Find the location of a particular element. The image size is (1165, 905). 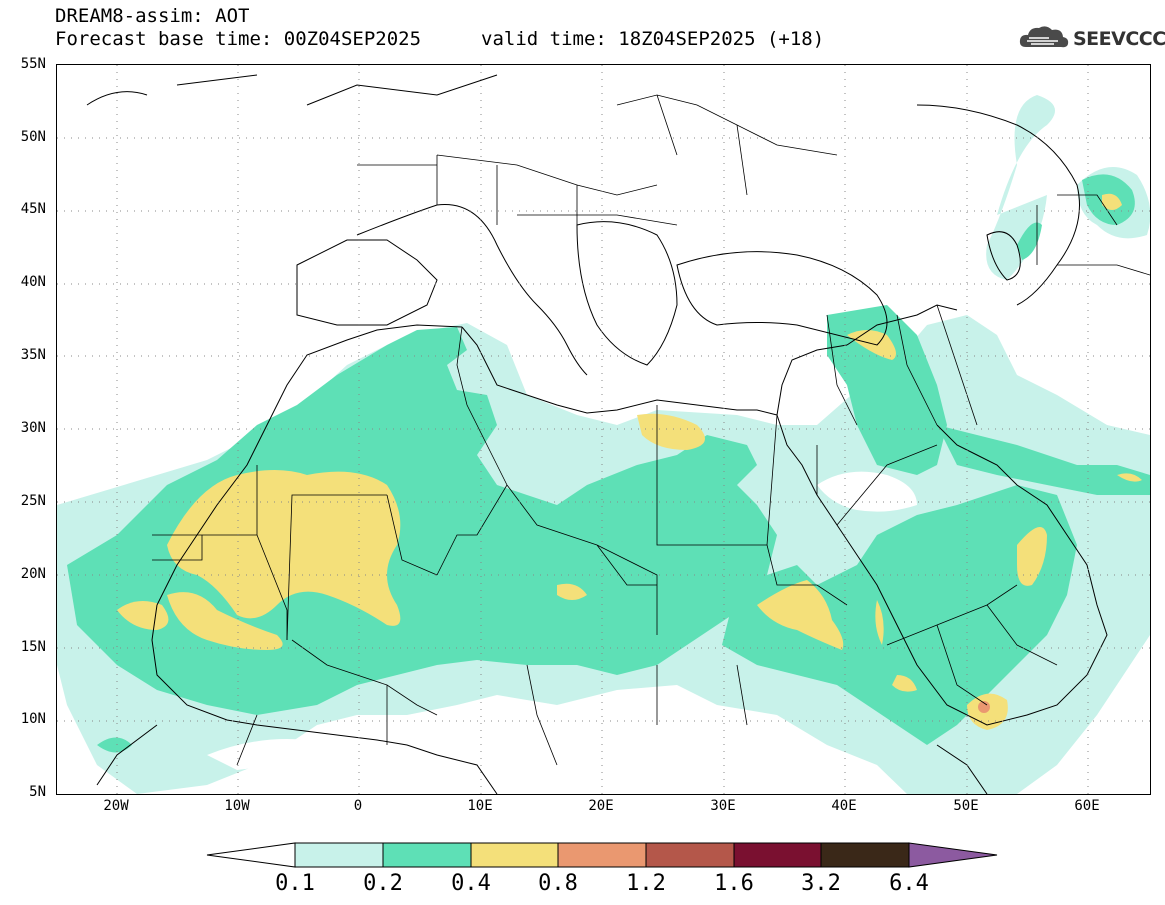

cloud-icon is located at coordinates (1044, 39).